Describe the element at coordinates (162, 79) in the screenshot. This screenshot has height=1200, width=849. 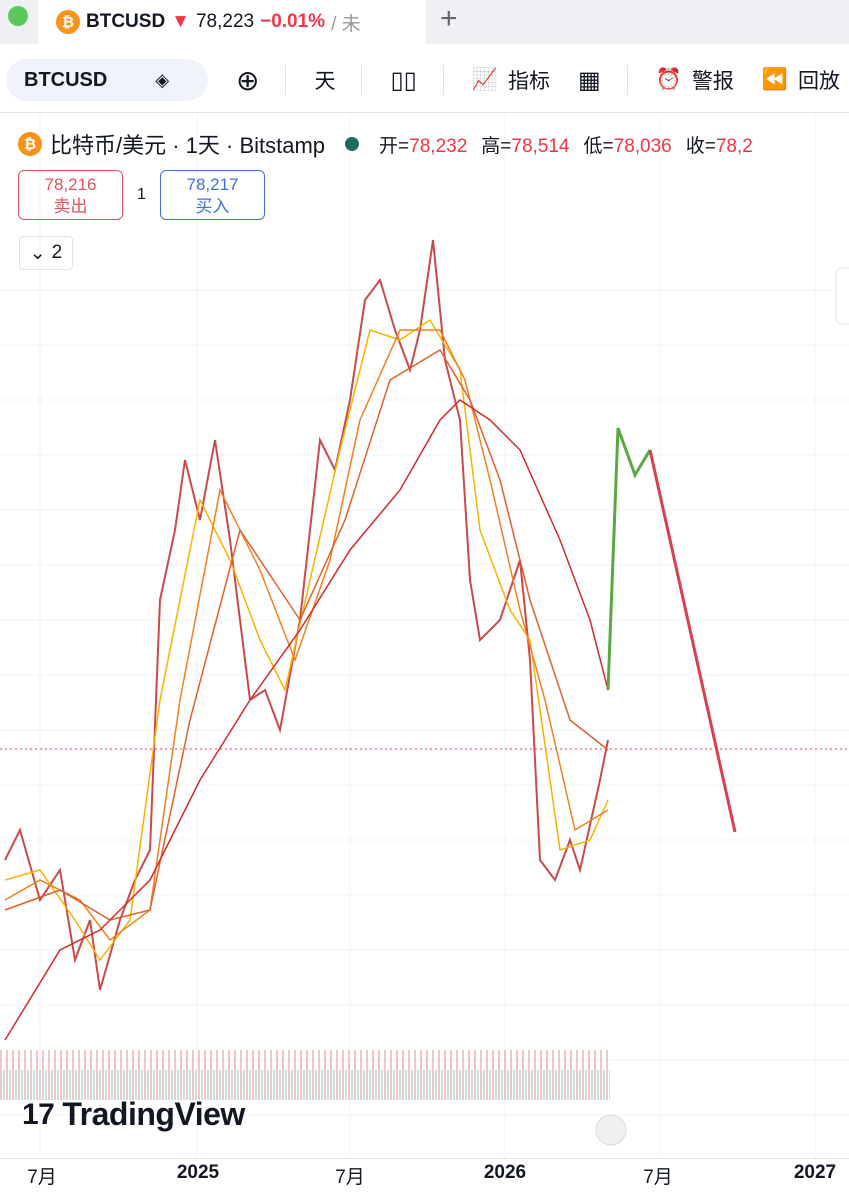
I see `symbol-icon: ◈` at that location.